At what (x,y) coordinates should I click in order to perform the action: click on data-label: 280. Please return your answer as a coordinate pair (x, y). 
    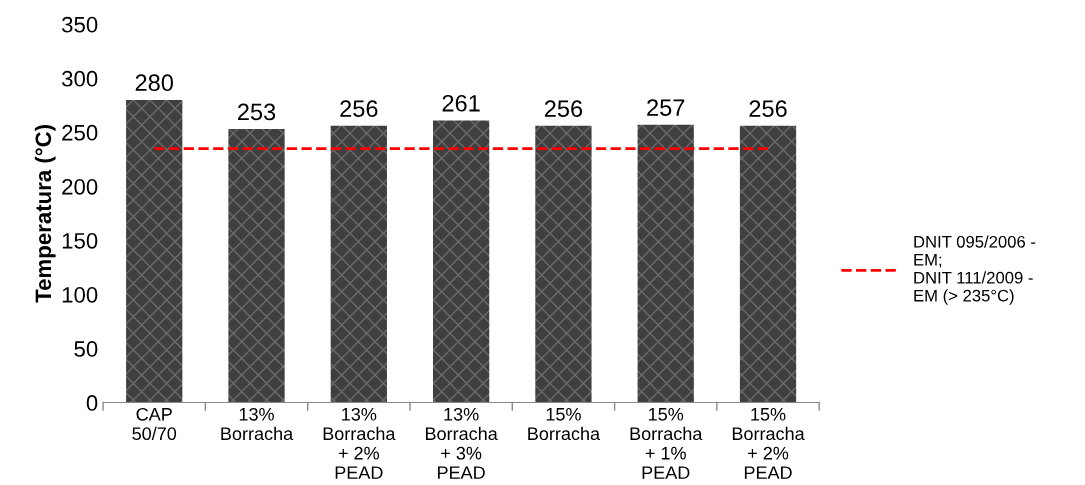
    Looking at the image, I should click on (154, 83).